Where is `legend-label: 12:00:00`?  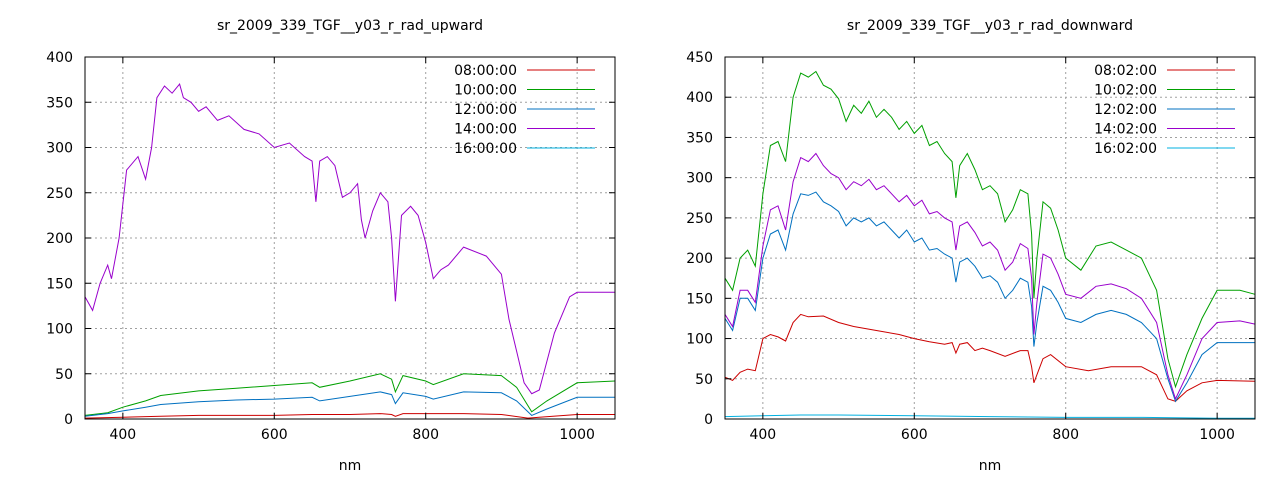 legend-label: 12:00:00 is located at coordinates (485, 110).